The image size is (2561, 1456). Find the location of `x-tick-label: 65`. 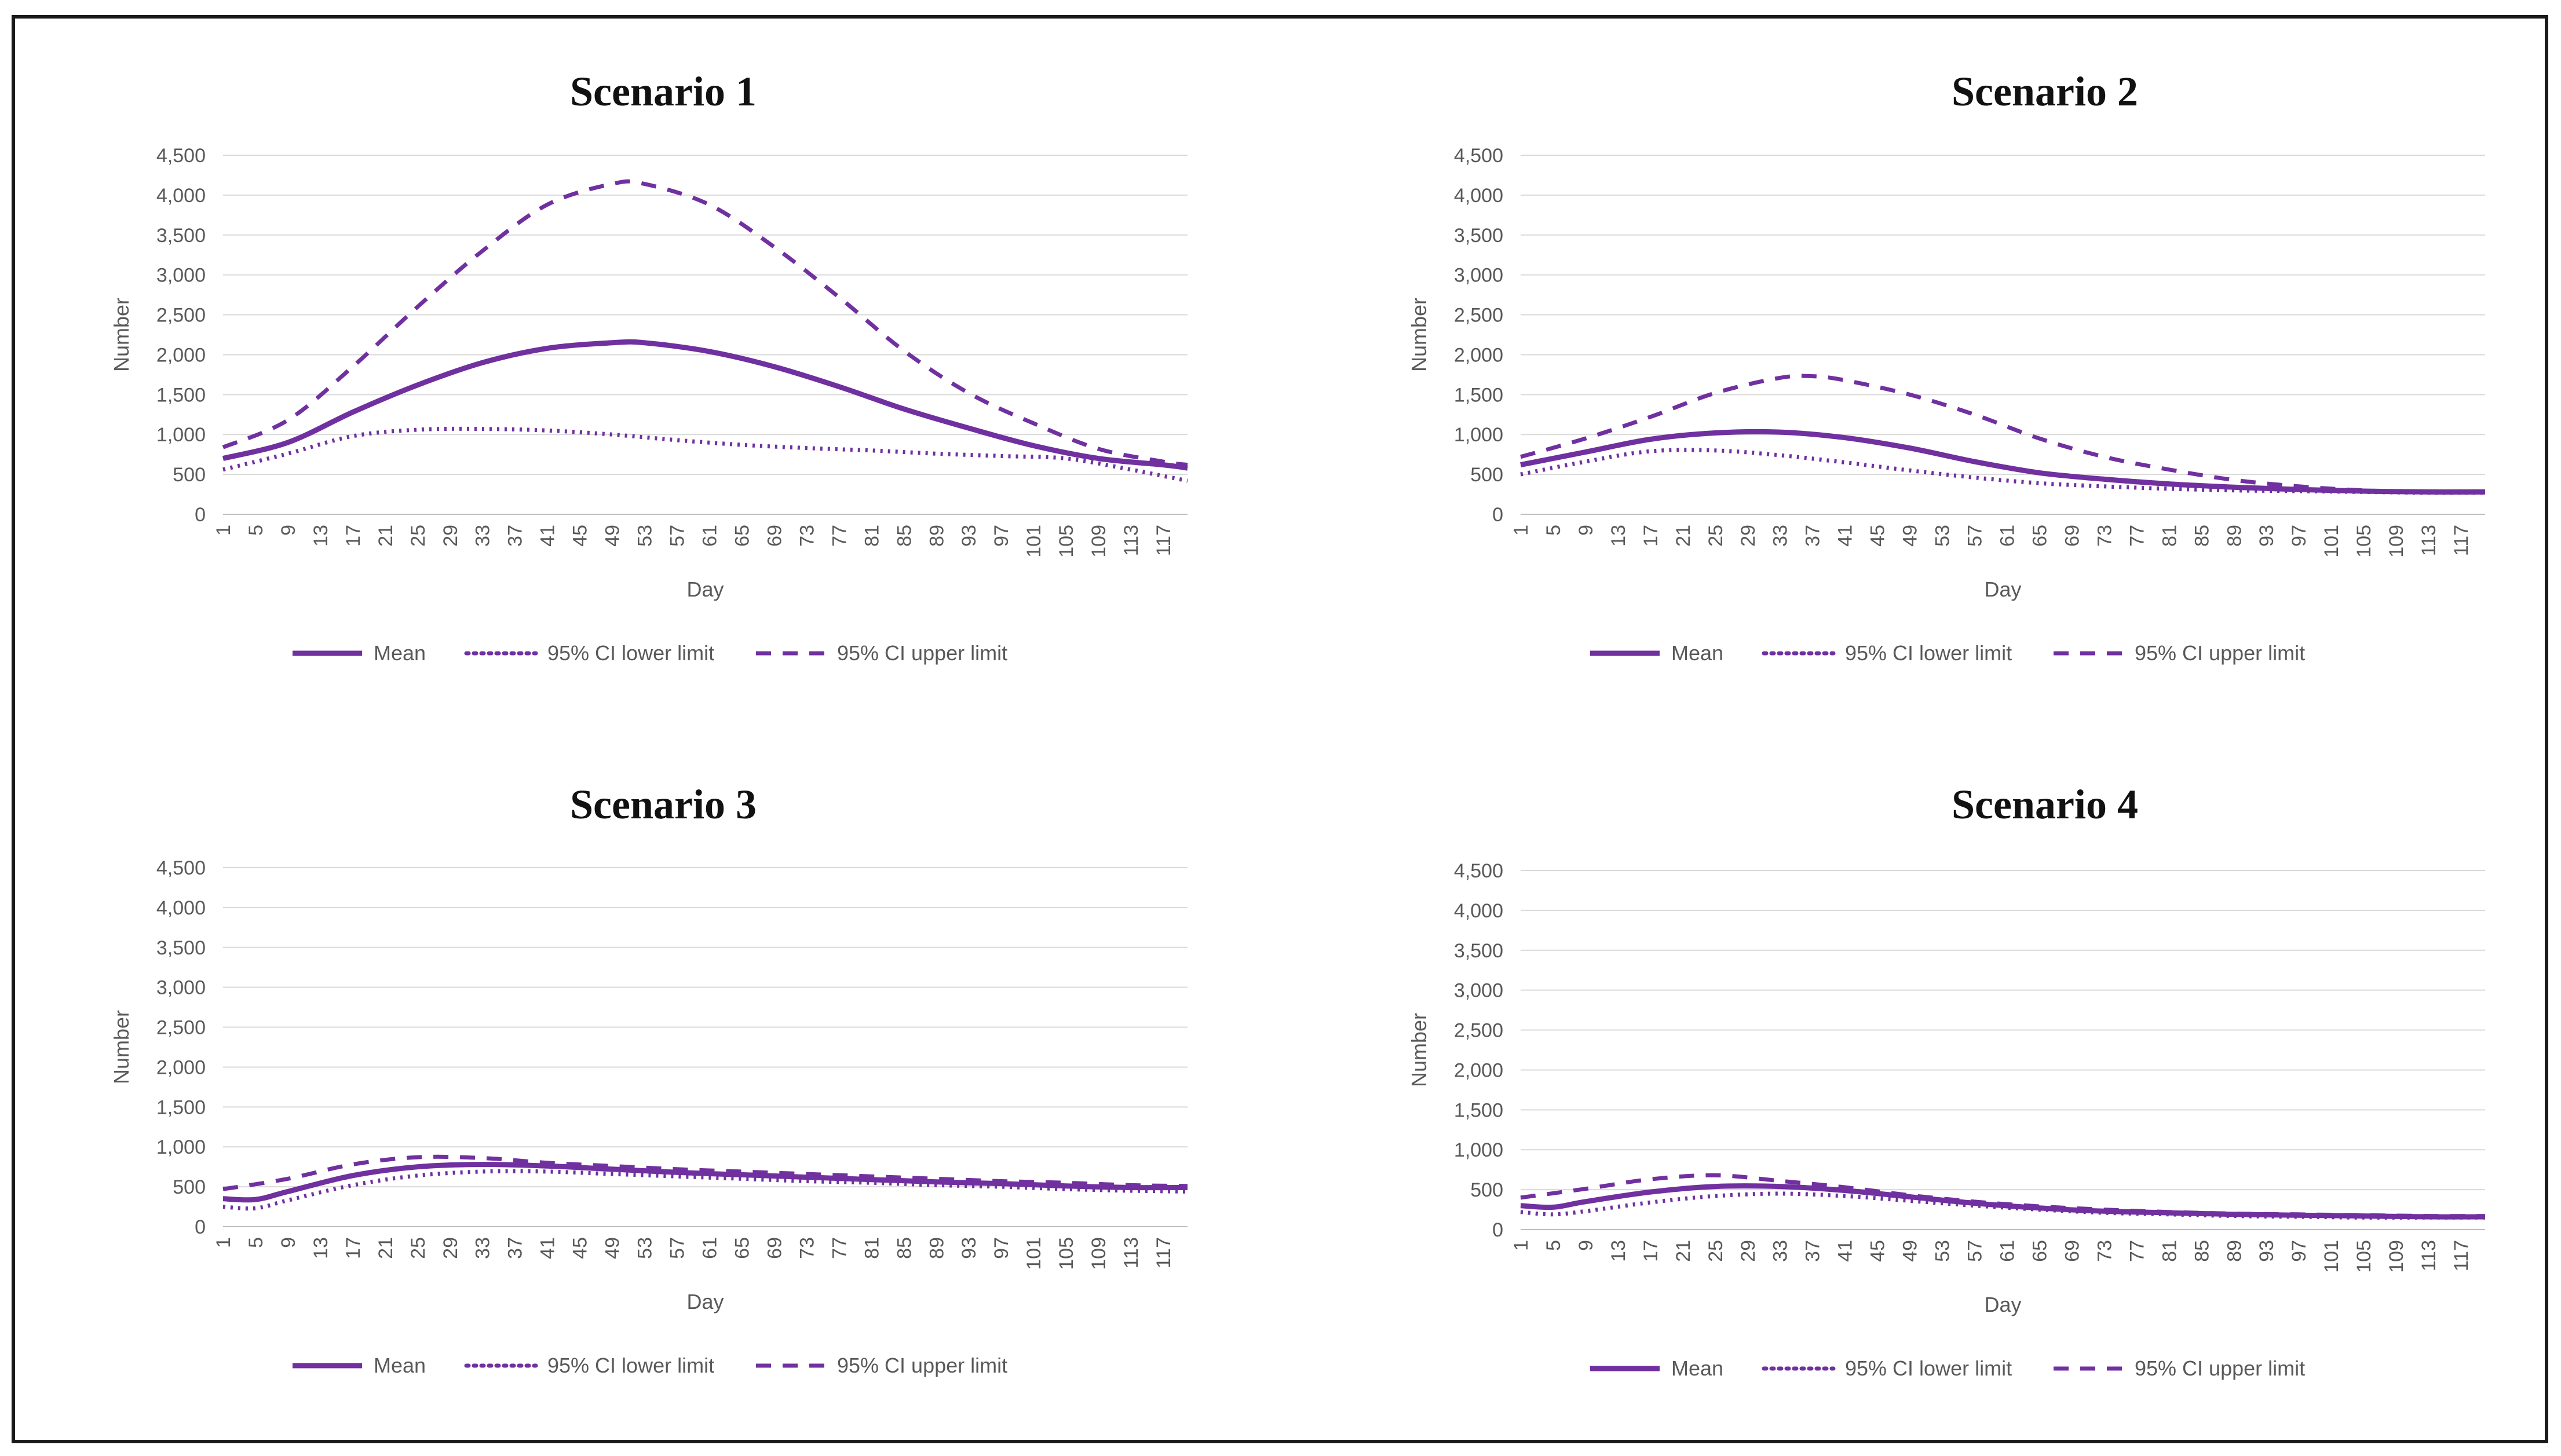

x-tick-label: 65 is located at coordinates (2040, 536).